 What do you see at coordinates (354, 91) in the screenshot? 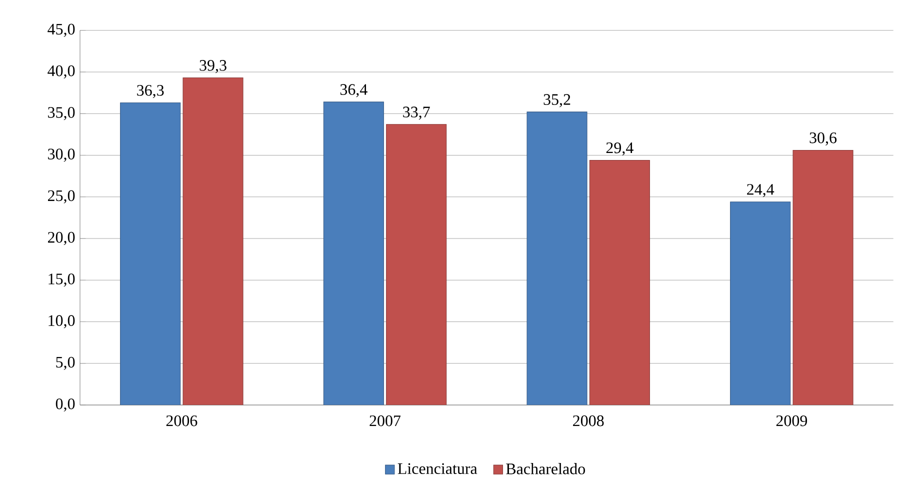
I see `data-label: 36,4` at bounding box center [354, 91].